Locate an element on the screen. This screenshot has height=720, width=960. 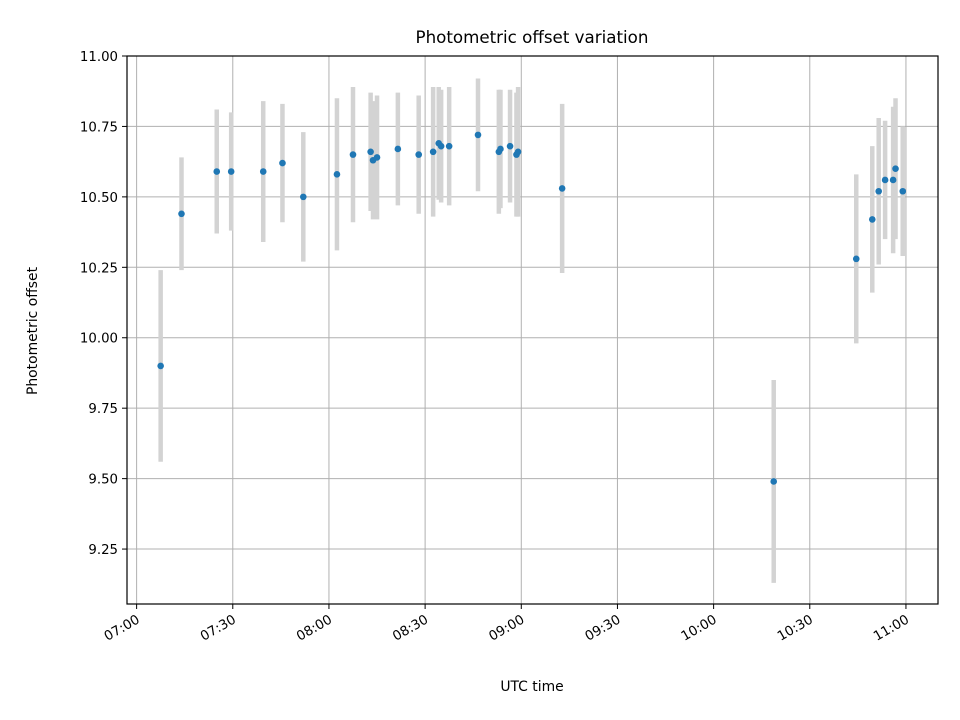
x-tick-label: 08:30 is located at coordinates (410, 628).